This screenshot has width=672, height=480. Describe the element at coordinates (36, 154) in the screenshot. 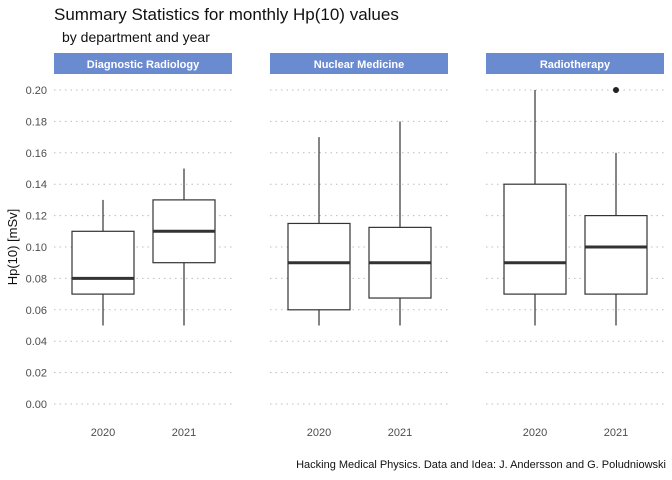

I see `y-tick-label: 0.16` at that location.